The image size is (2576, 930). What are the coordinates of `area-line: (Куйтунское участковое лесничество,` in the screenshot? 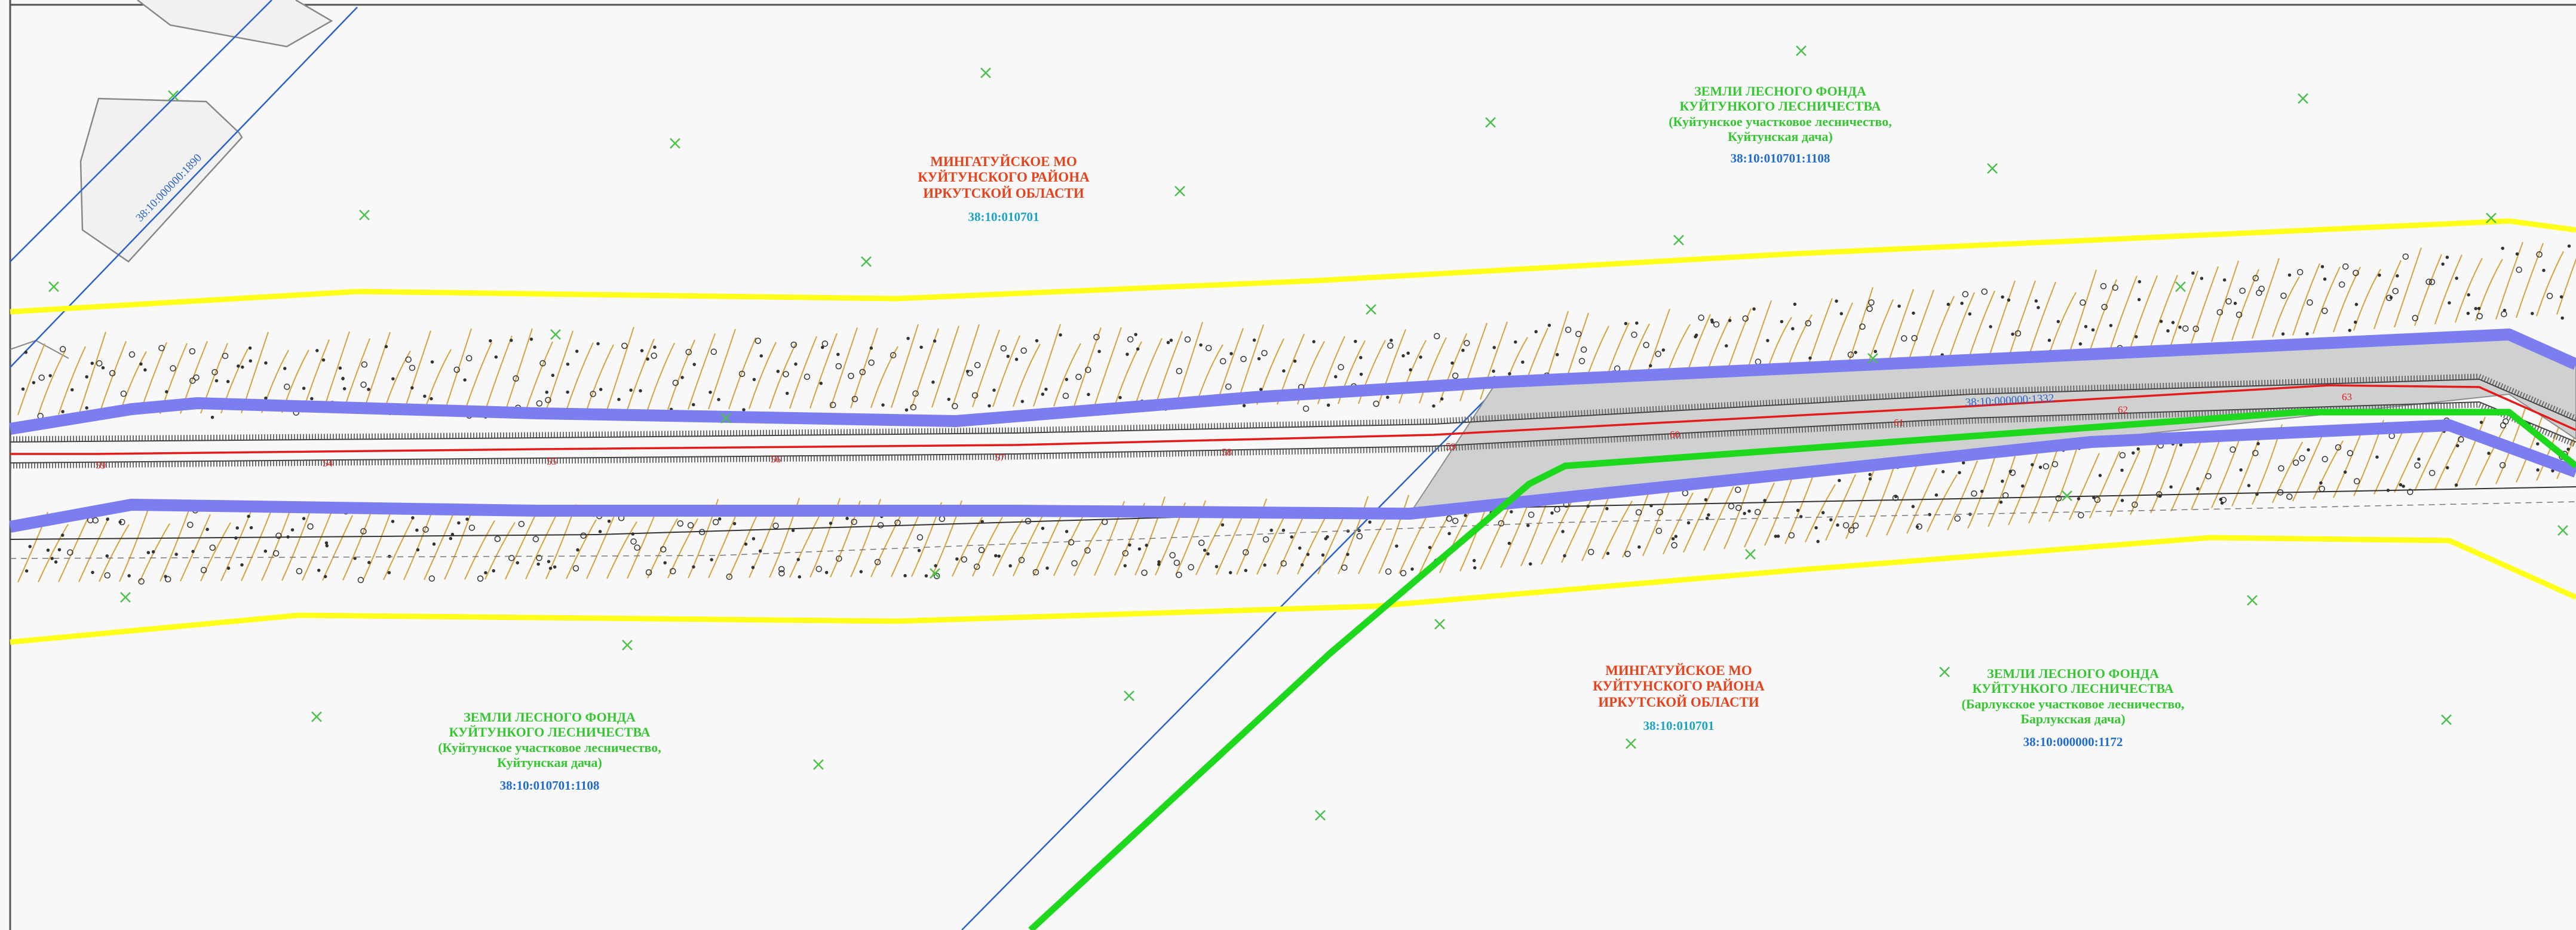 It's located at (1780, 121).